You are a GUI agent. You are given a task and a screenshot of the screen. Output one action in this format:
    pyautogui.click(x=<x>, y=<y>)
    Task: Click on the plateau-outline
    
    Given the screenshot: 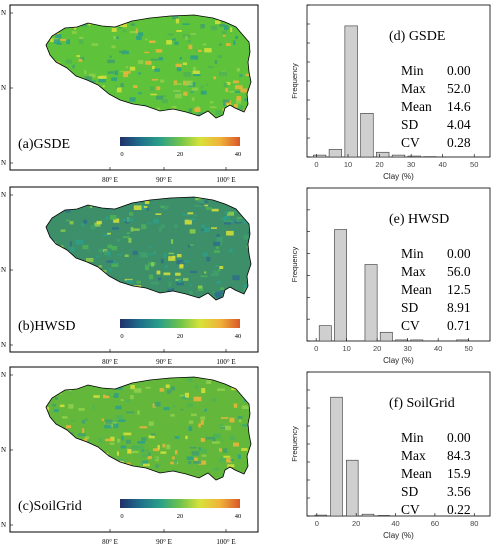 What is the action you would take?
    pyautogui.click(x=148, y=248)
    